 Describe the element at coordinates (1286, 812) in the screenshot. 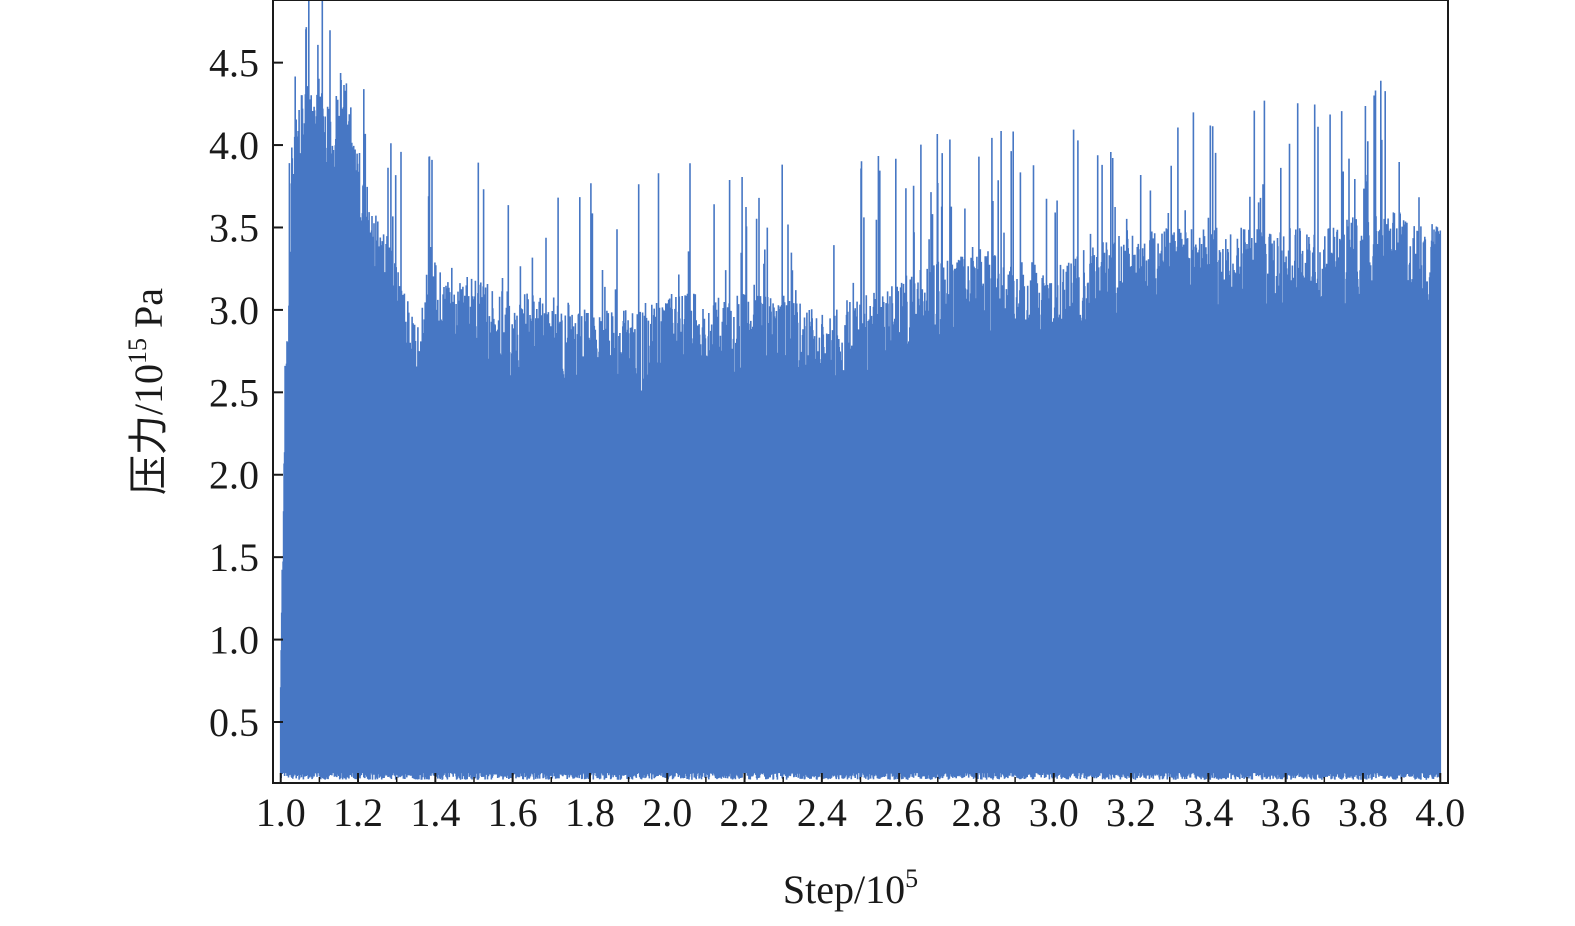

I see `x-tick-label: 3.6` at that location.